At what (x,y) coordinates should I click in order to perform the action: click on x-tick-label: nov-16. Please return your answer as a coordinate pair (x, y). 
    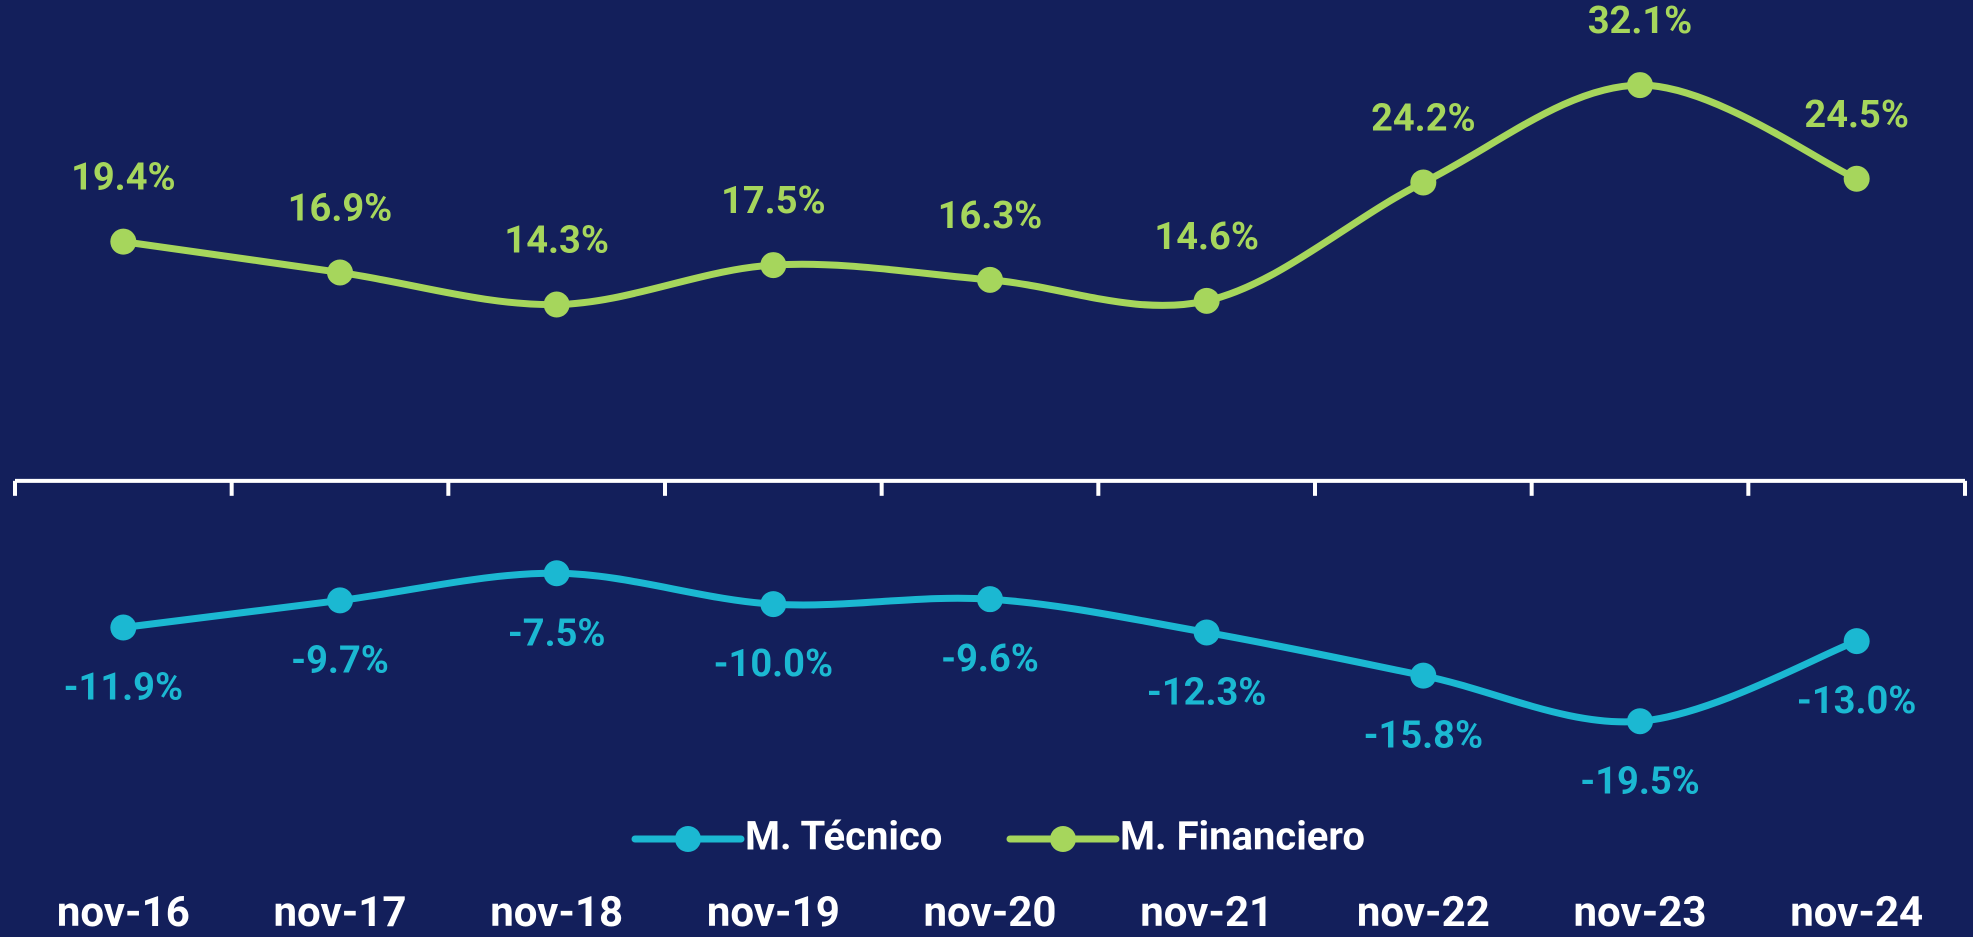
    Looking at the image, I should click on (123, 912).